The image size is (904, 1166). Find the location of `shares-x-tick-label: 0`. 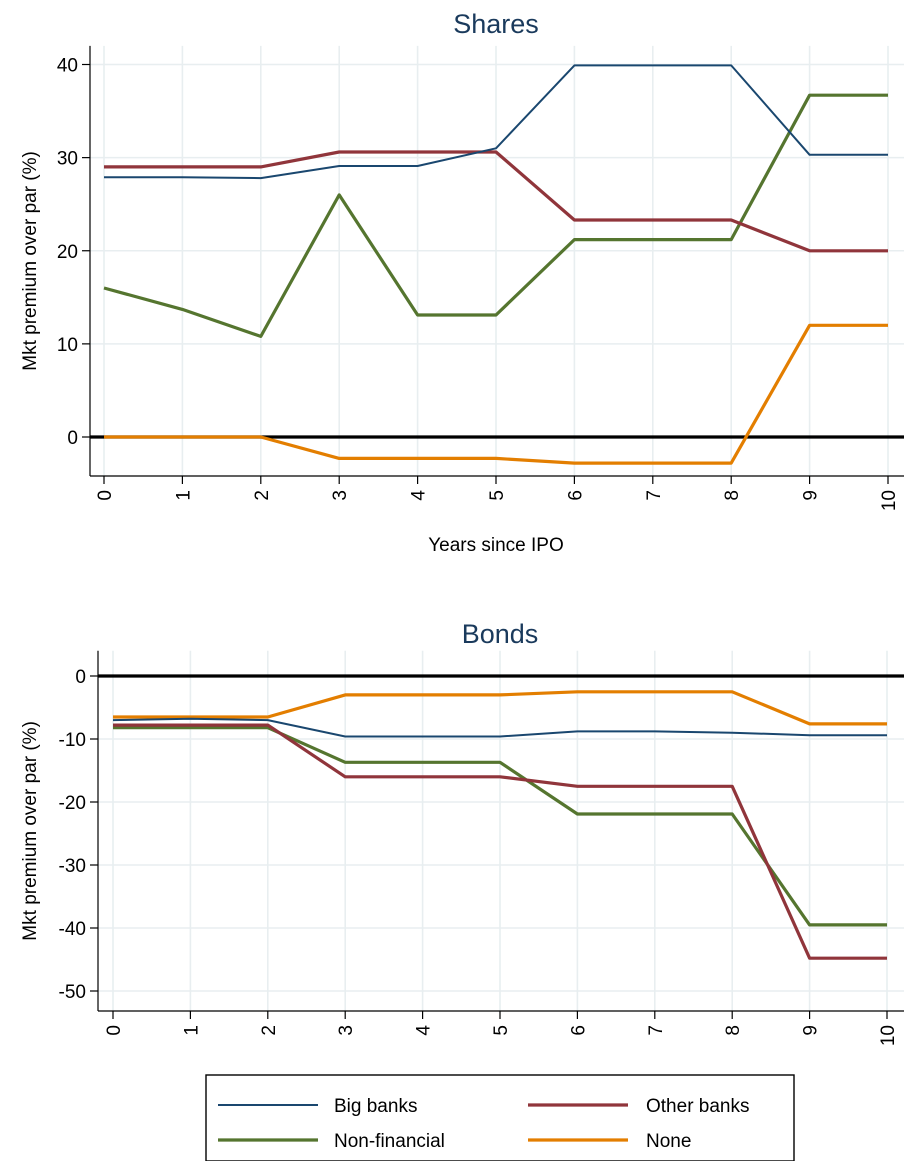

shares-x-tick-label: 0 is located at coordinates (105, 495).